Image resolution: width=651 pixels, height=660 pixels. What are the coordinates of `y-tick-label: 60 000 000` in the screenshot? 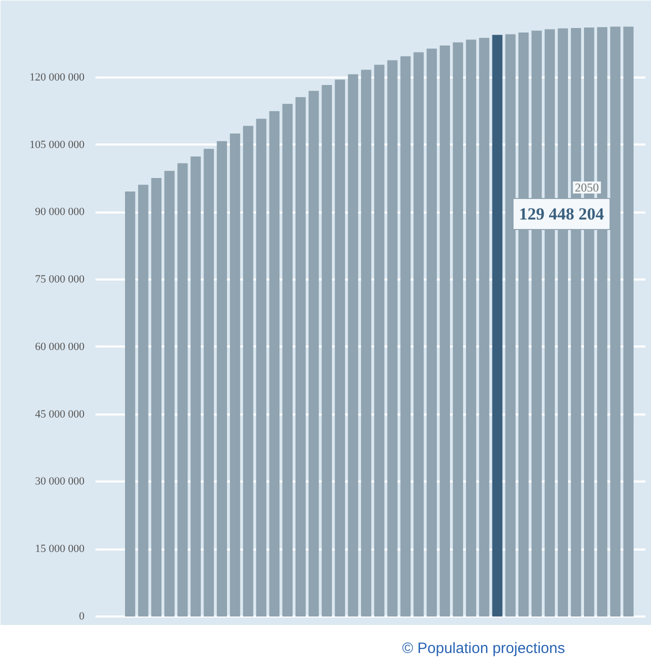 It's located at (60, 346).